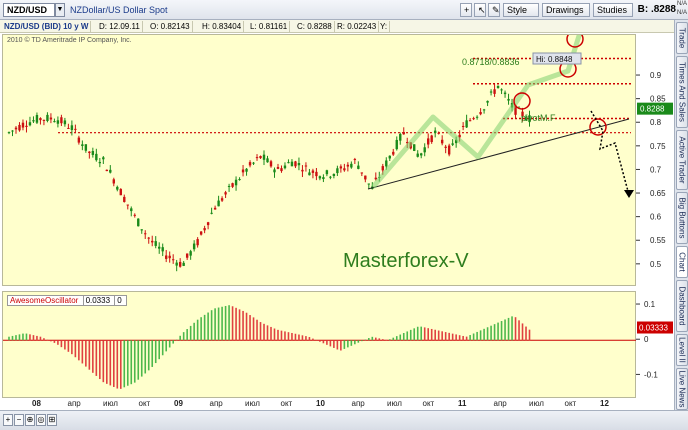  I want to click on symbol-input: NZD/USD, so click(29, 10).